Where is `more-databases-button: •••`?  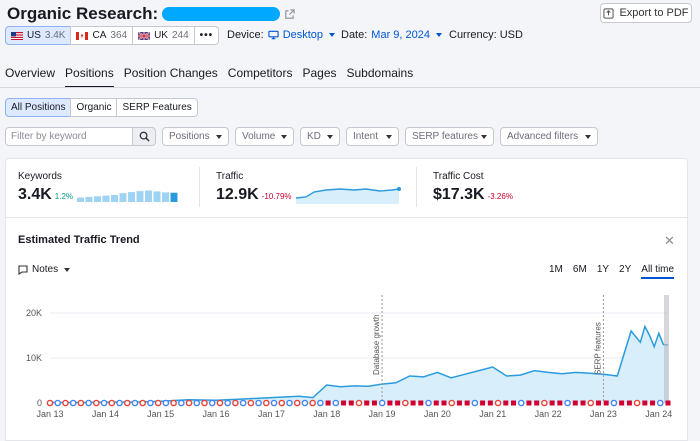 more-databases-button: ••• is located at coordinates (206, 35).